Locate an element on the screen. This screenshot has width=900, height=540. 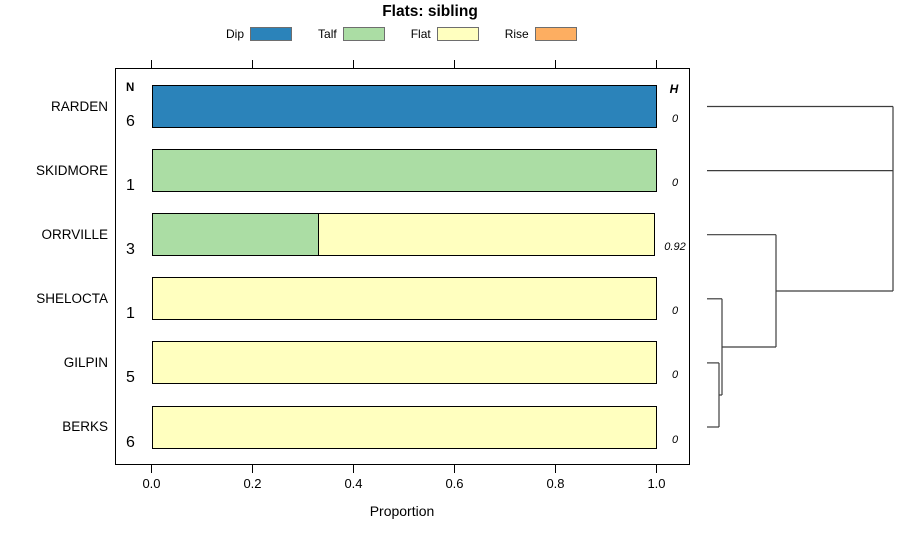
legend-label: Talf is located at coordinates (327, 33).